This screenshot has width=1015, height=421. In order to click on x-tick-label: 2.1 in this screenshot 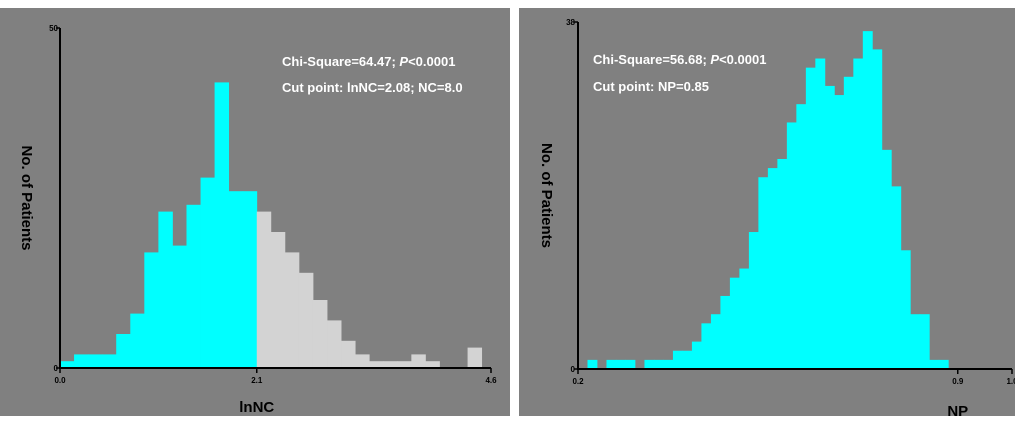, I will do `click(257, 380)`.